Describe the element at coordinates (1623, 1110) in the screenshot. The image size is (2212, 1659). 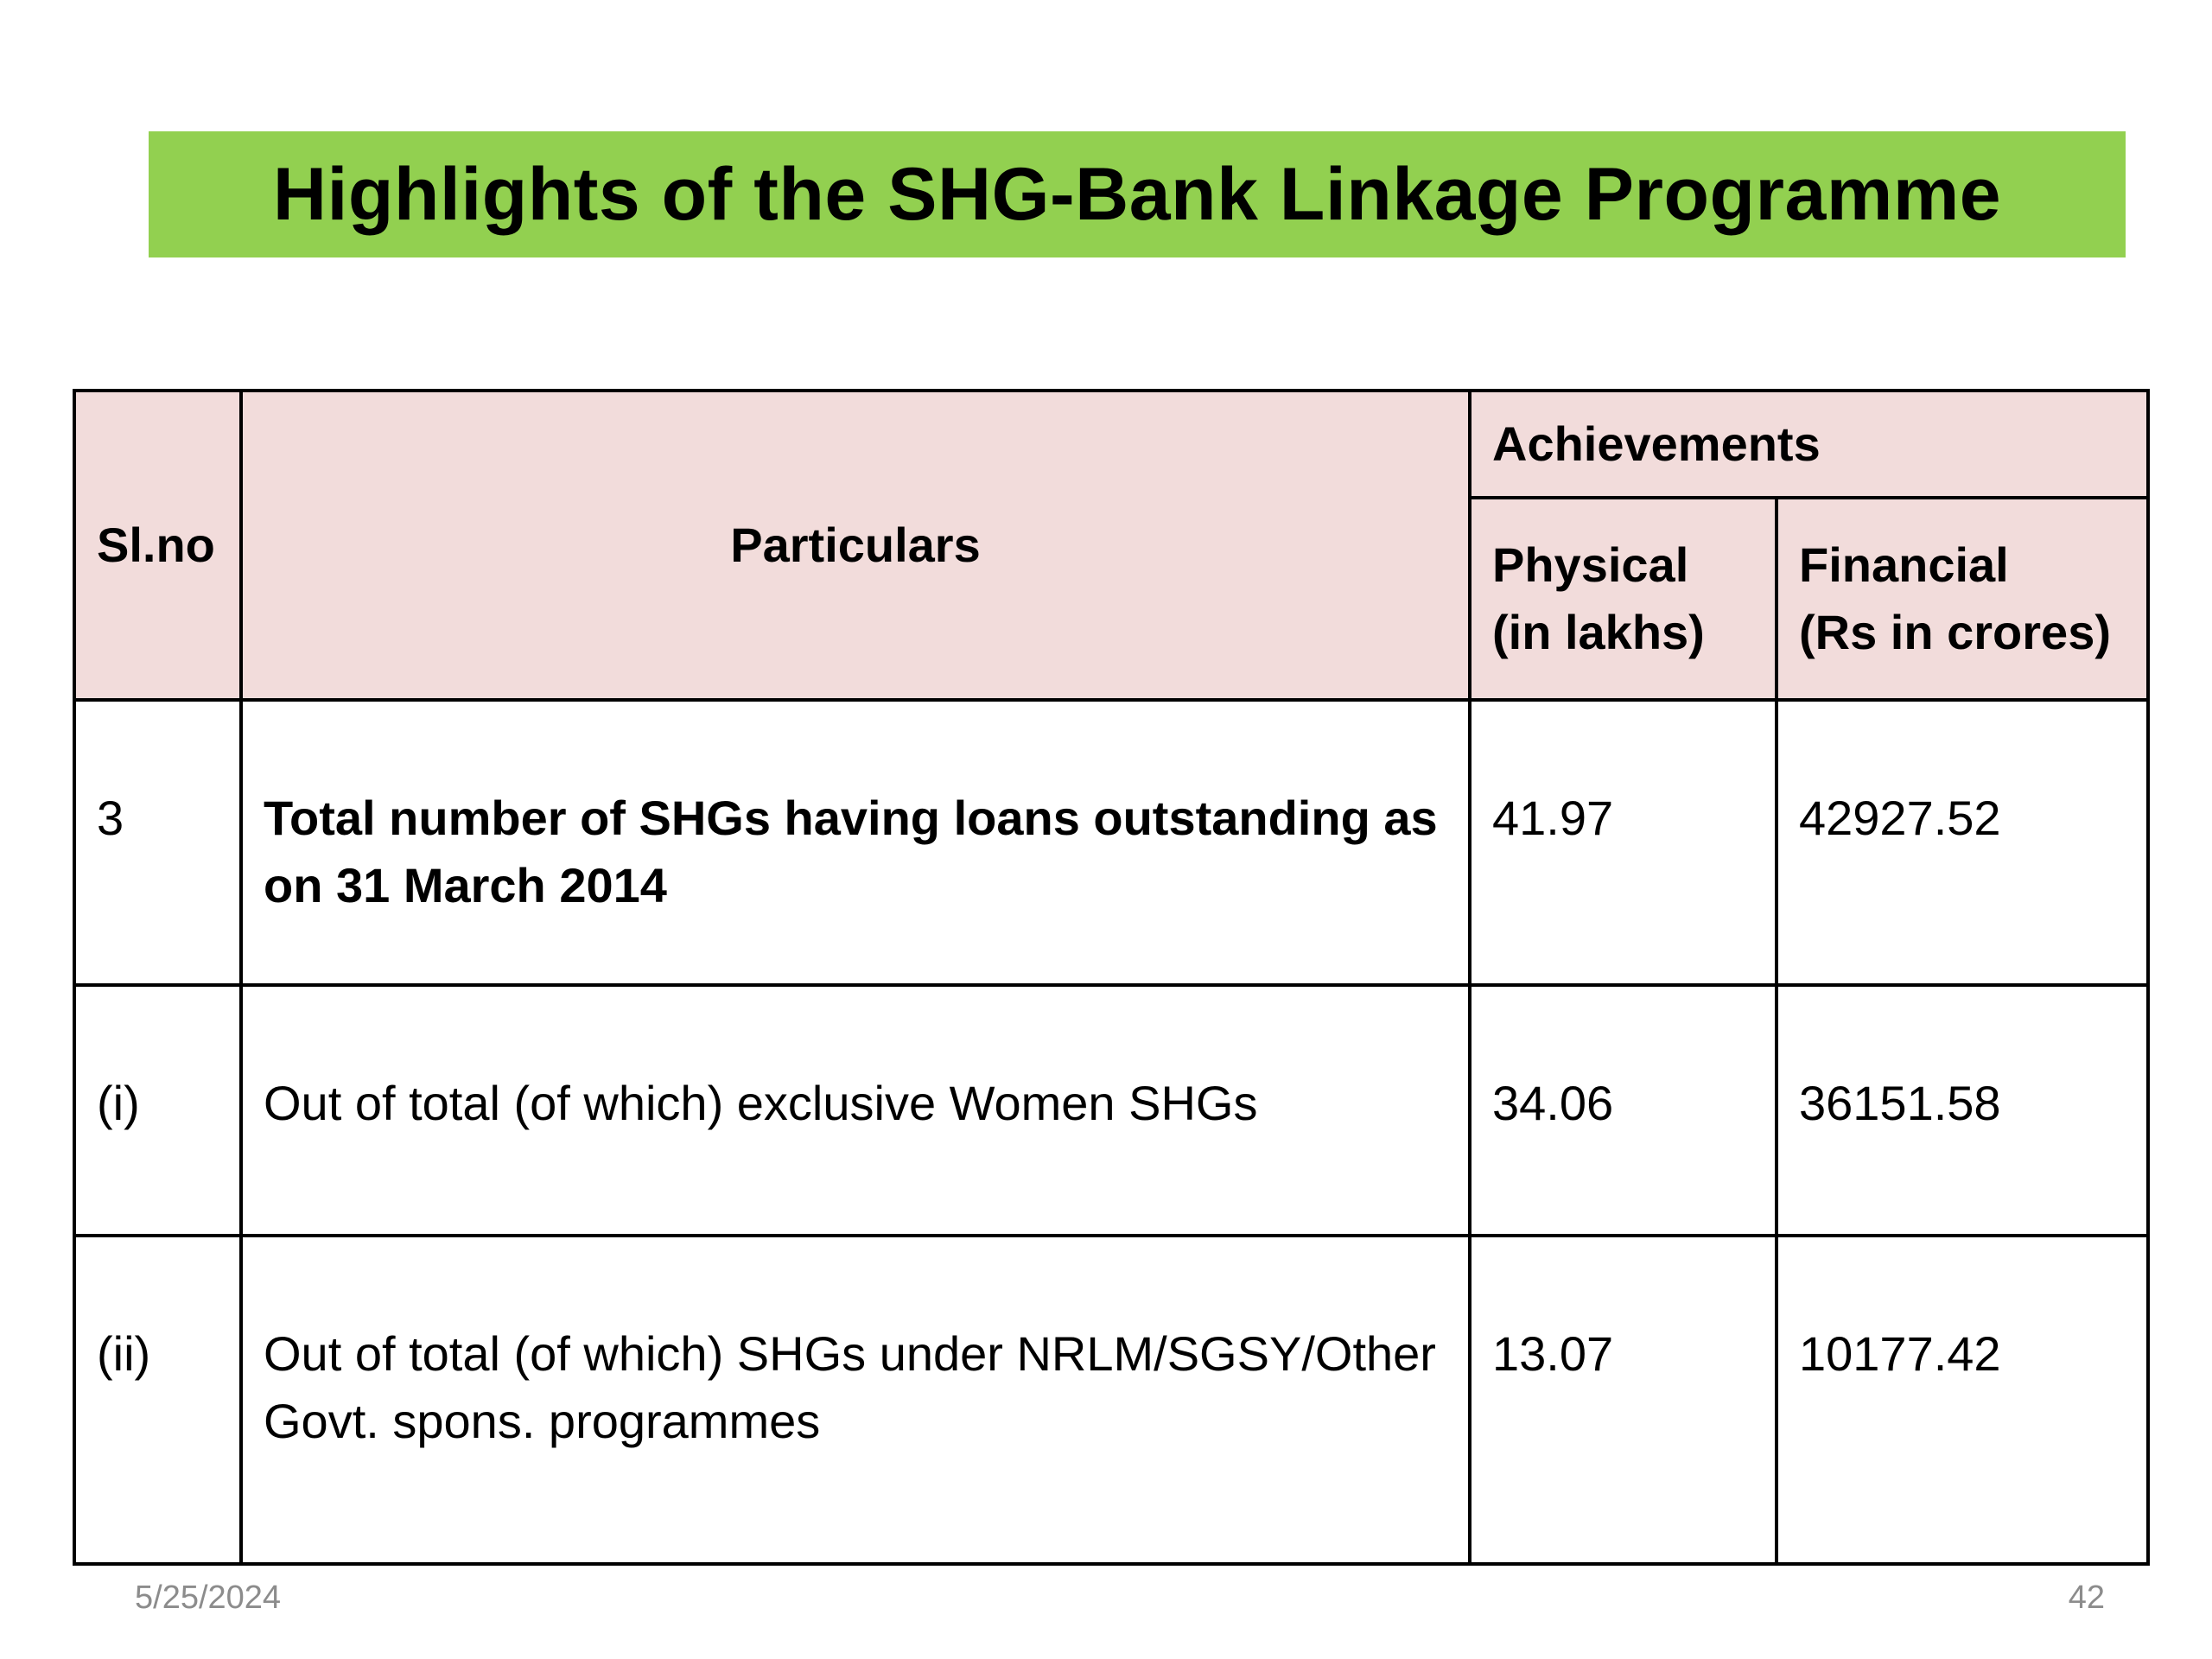
I see `row-physical: 34.06` at that location.